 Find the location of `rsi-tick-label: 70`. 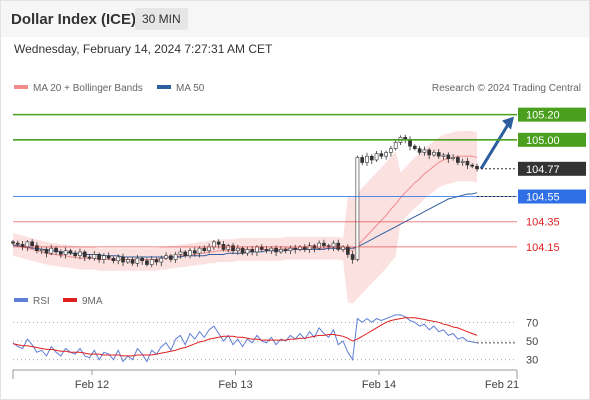

rsi-tick-label: 70 is located at coordinates (532, 323).